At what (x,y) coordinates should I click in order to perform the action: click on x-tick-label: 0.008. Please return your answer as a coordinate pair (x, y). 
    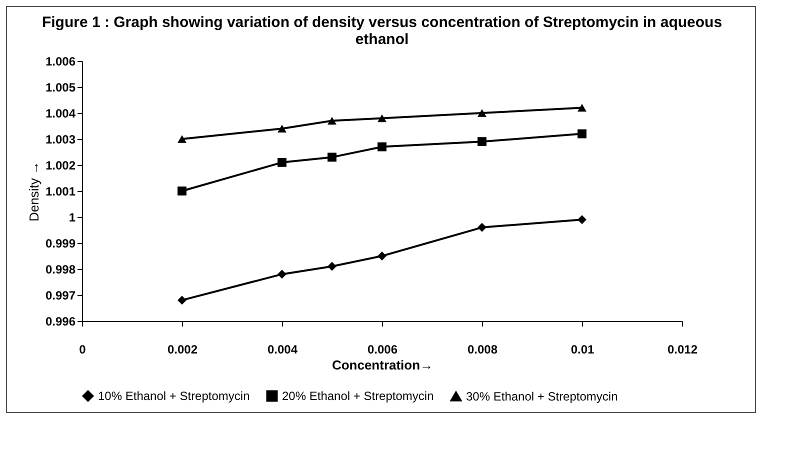
    Looking at the image, I should click on (482, 349).